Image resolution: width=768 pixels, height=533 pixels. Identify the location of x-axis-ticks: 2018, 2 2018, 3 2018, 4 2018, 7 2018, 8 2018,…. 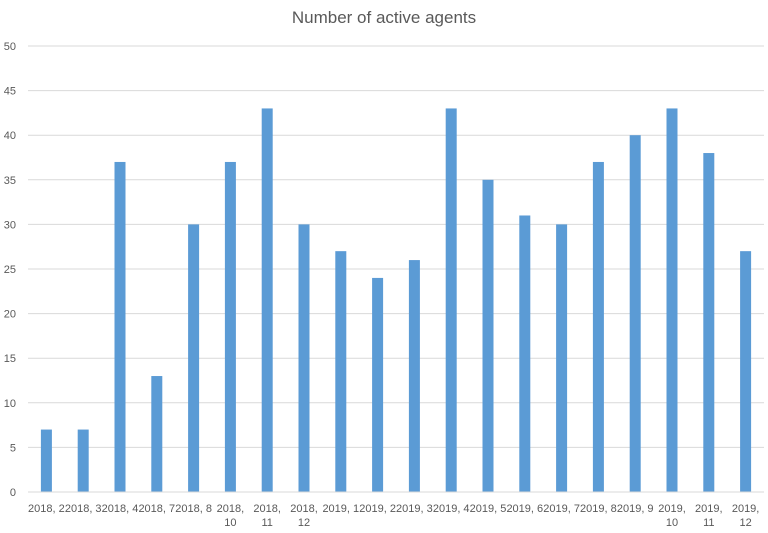
(393, 516).